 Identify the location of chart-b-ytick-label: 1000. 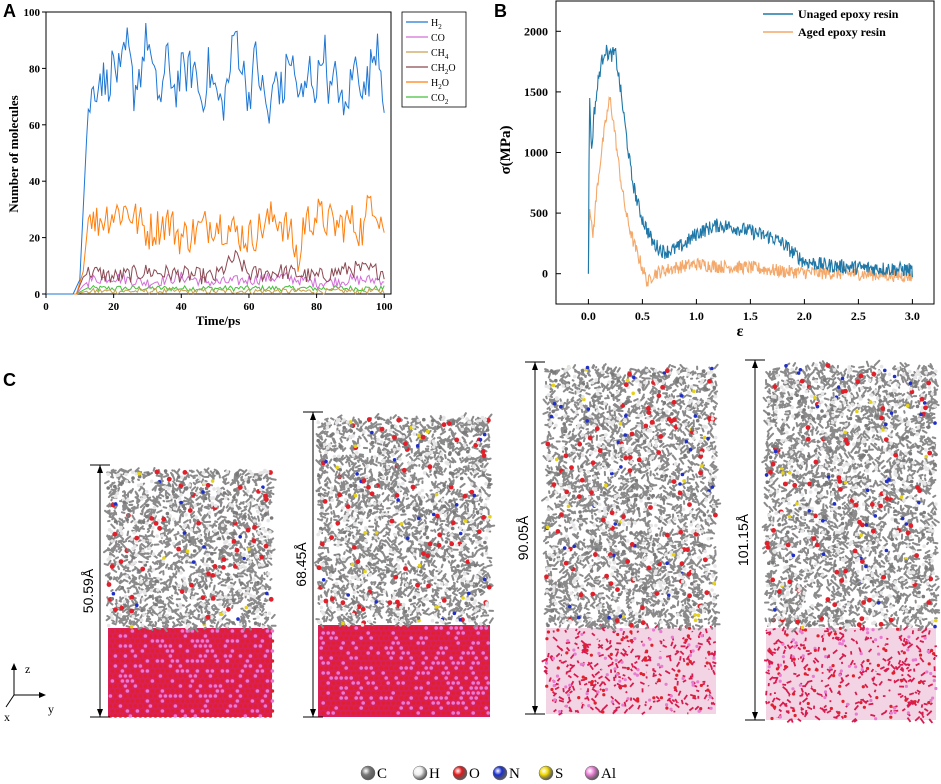
(536, 153).